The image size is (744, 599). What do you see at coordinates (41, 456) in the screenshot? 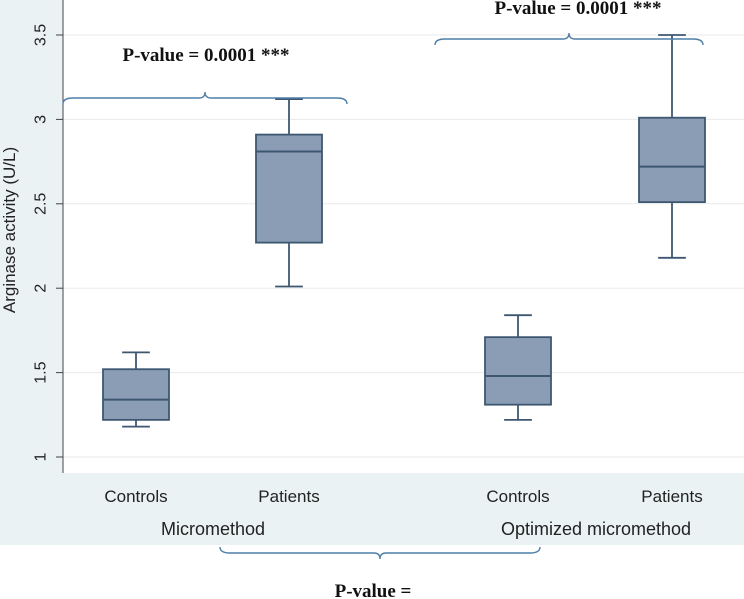
I see `y-tick-label: 1` at bounding box center [41, 456].